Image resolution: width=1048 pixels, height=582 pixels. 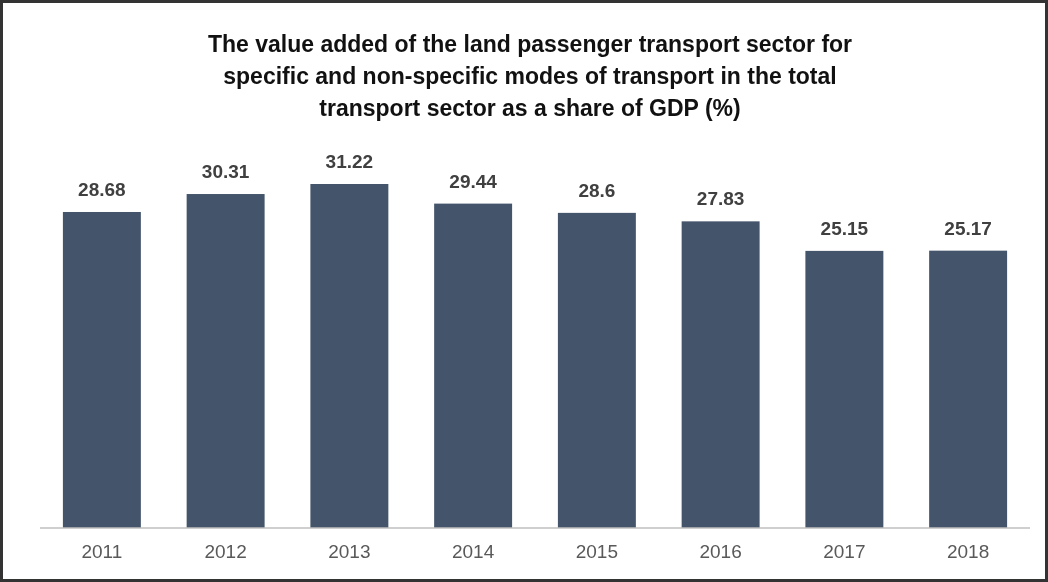 I want to click on data-label: 28.68, so click(x=102, y=189).